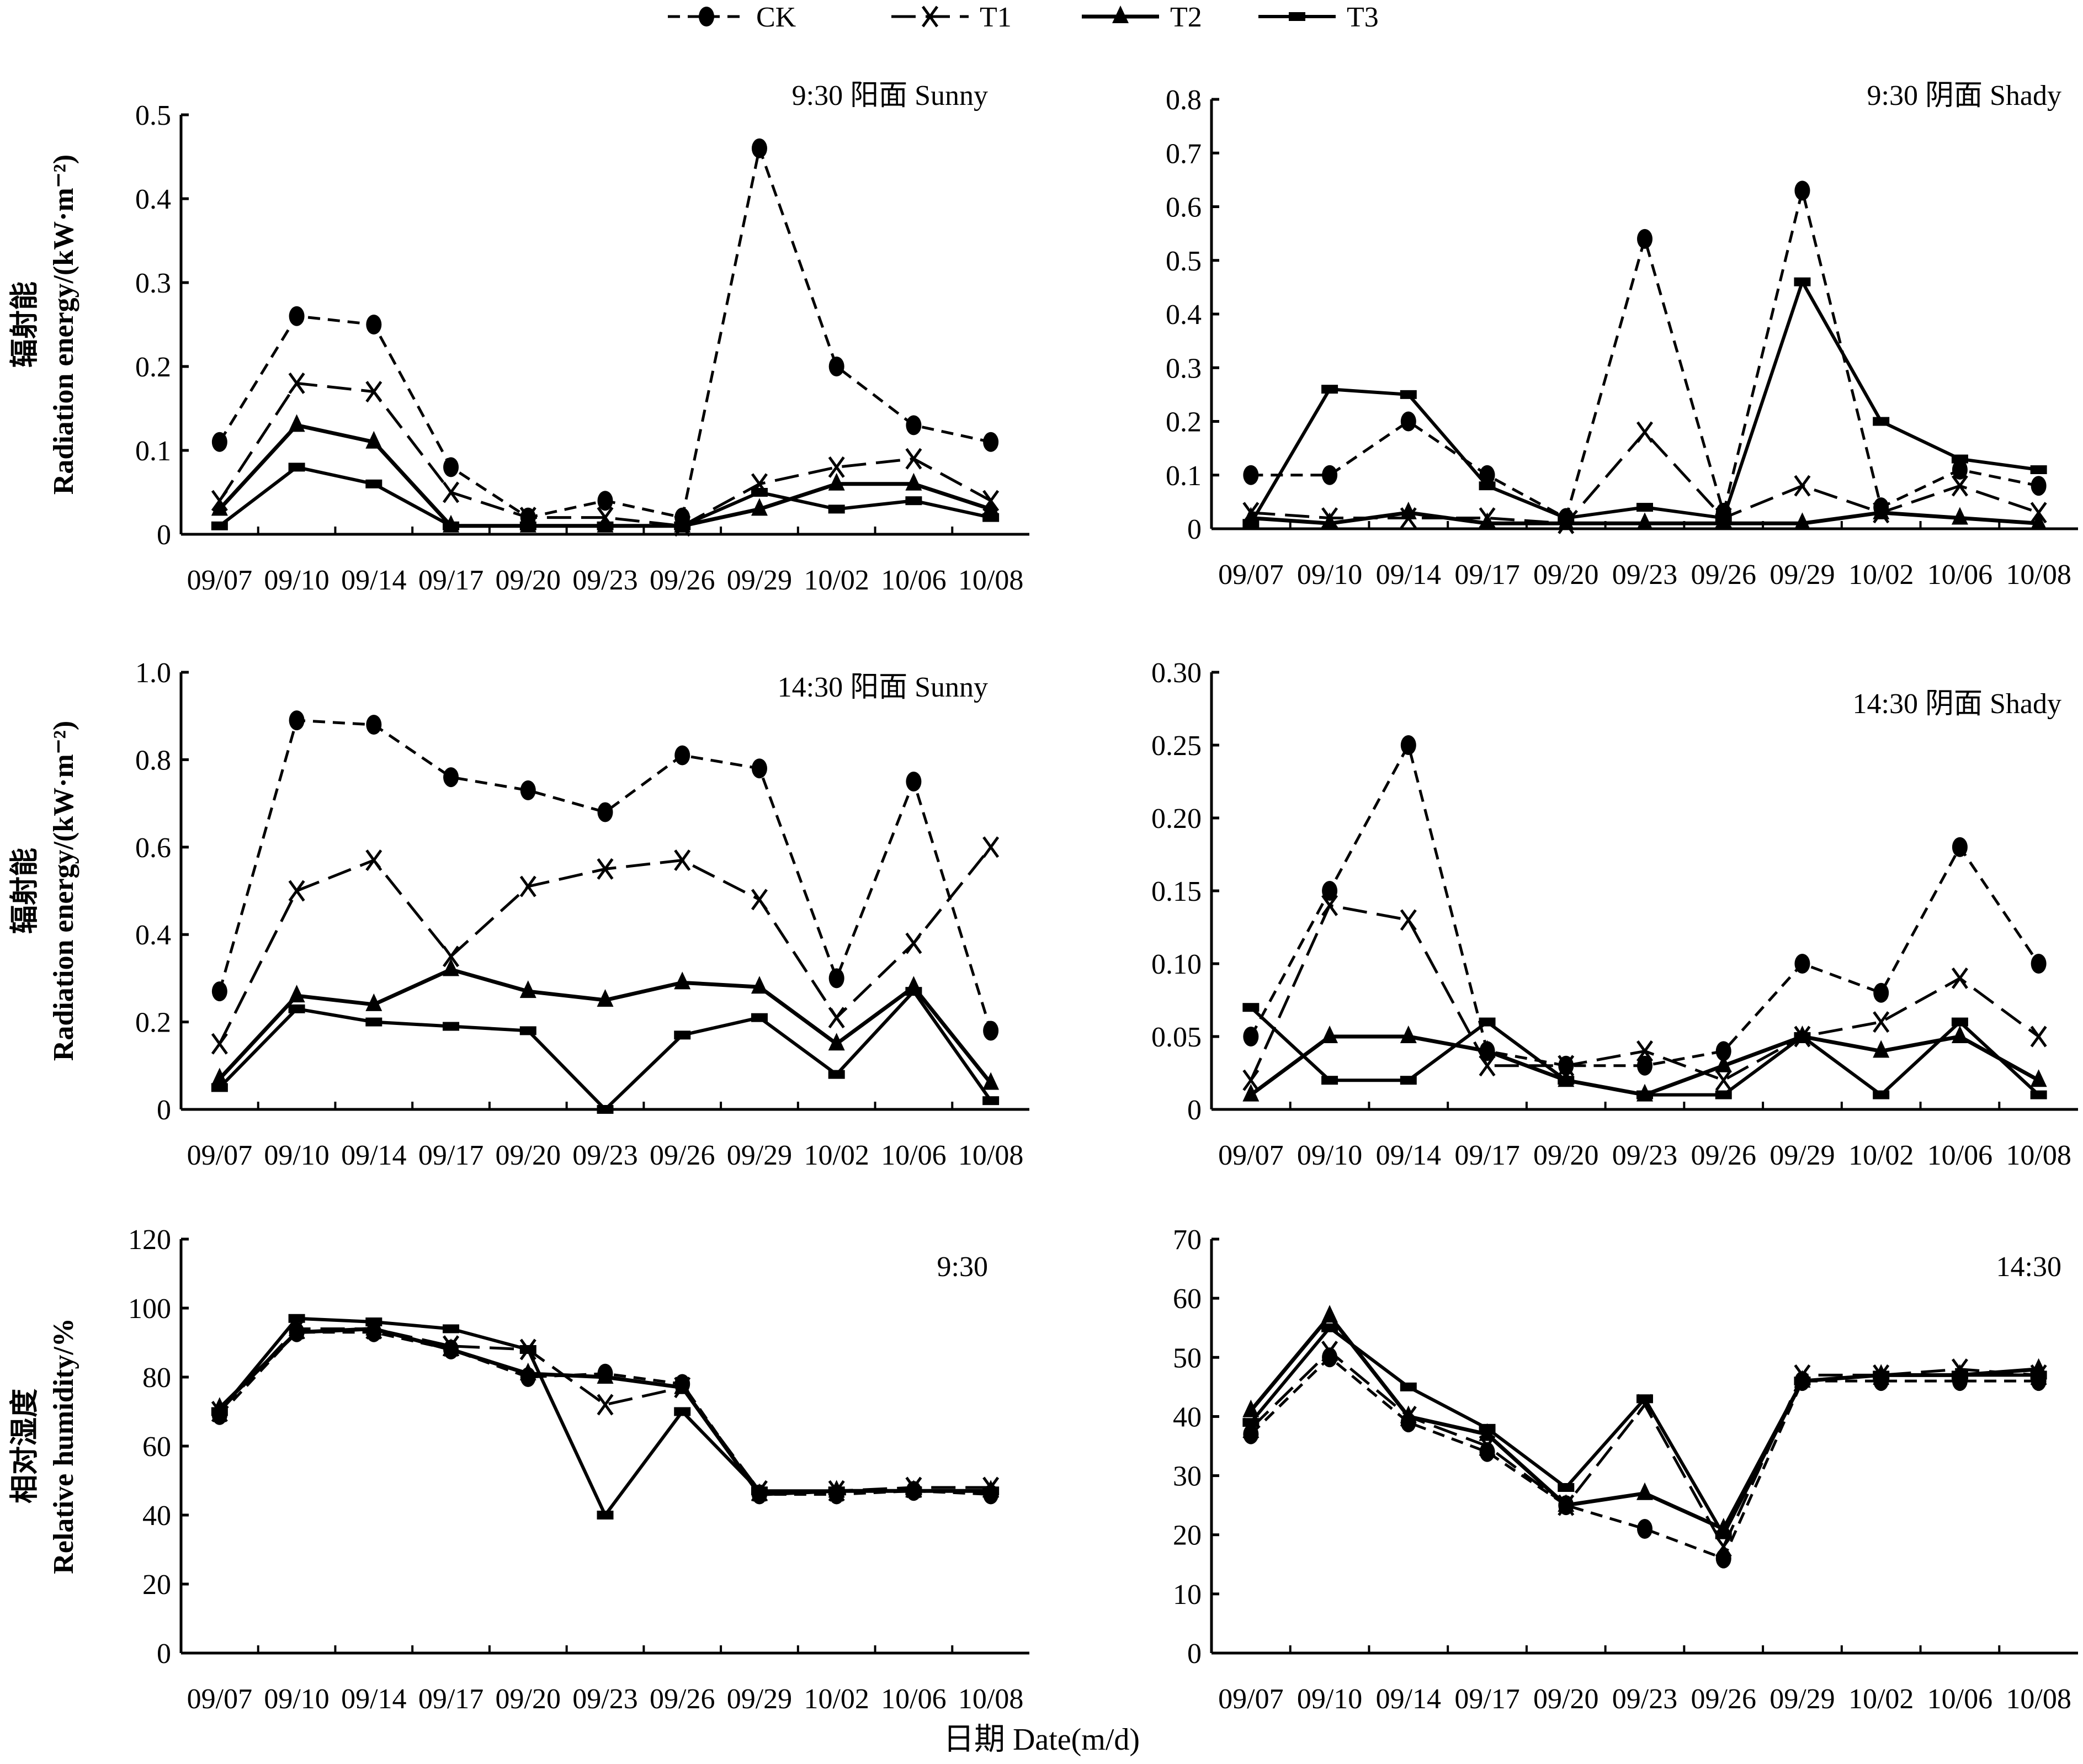 This screenshot has width=2083, height=1764. What do you see at coordinates (1176, 673) in the screenshot?
I see `y-tick-label: 0.30` at bounding box center [1176, 673].